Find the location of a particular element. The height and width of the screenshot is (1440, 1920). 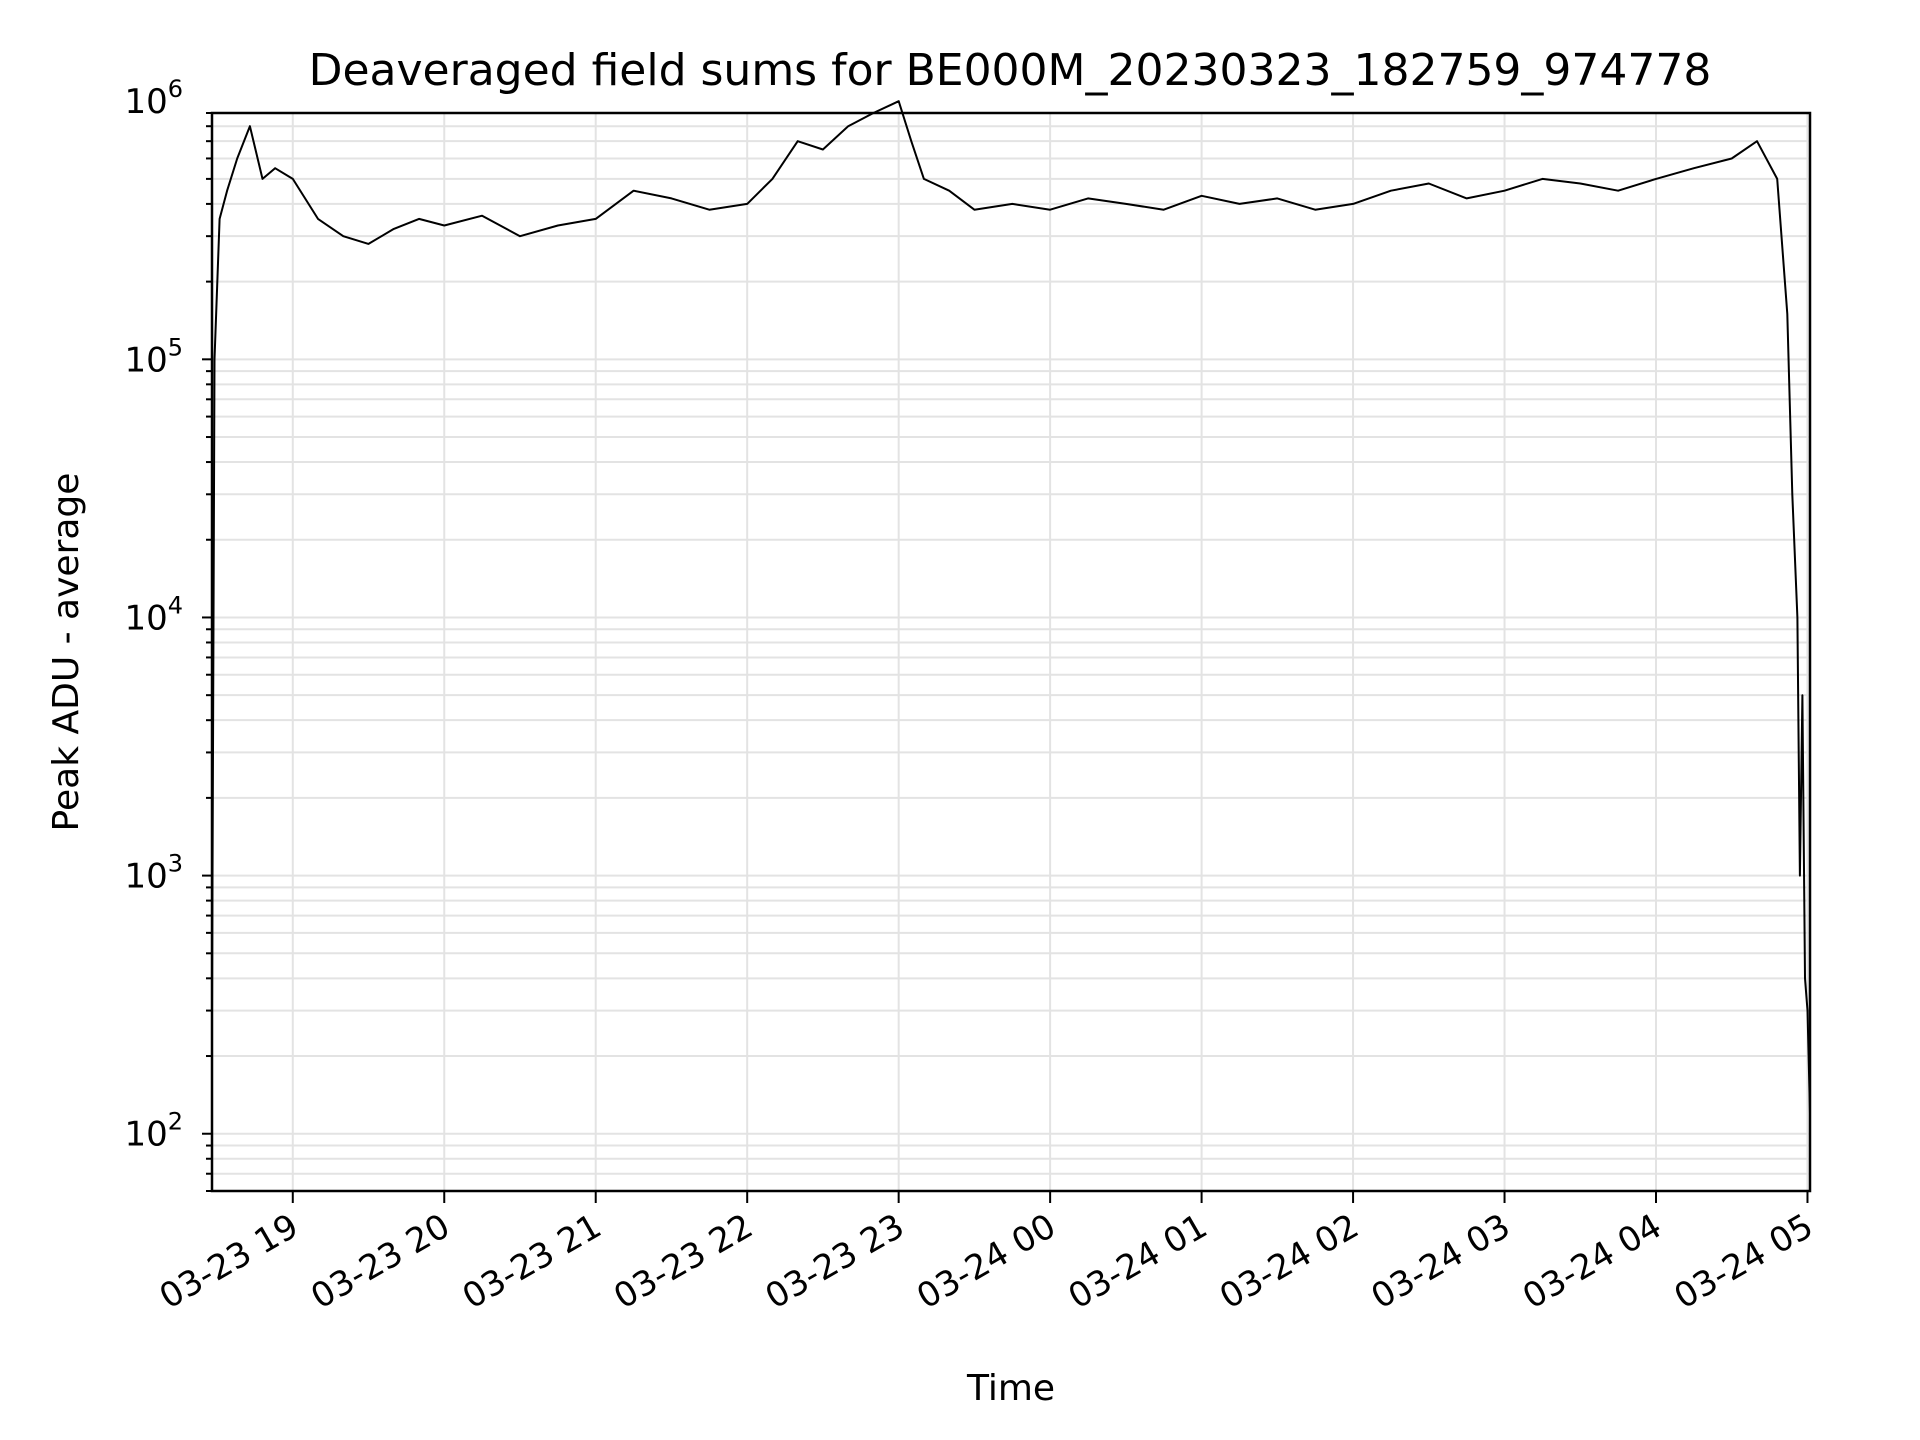

y-tick-label: 105 is located at coordinates (153, 356).